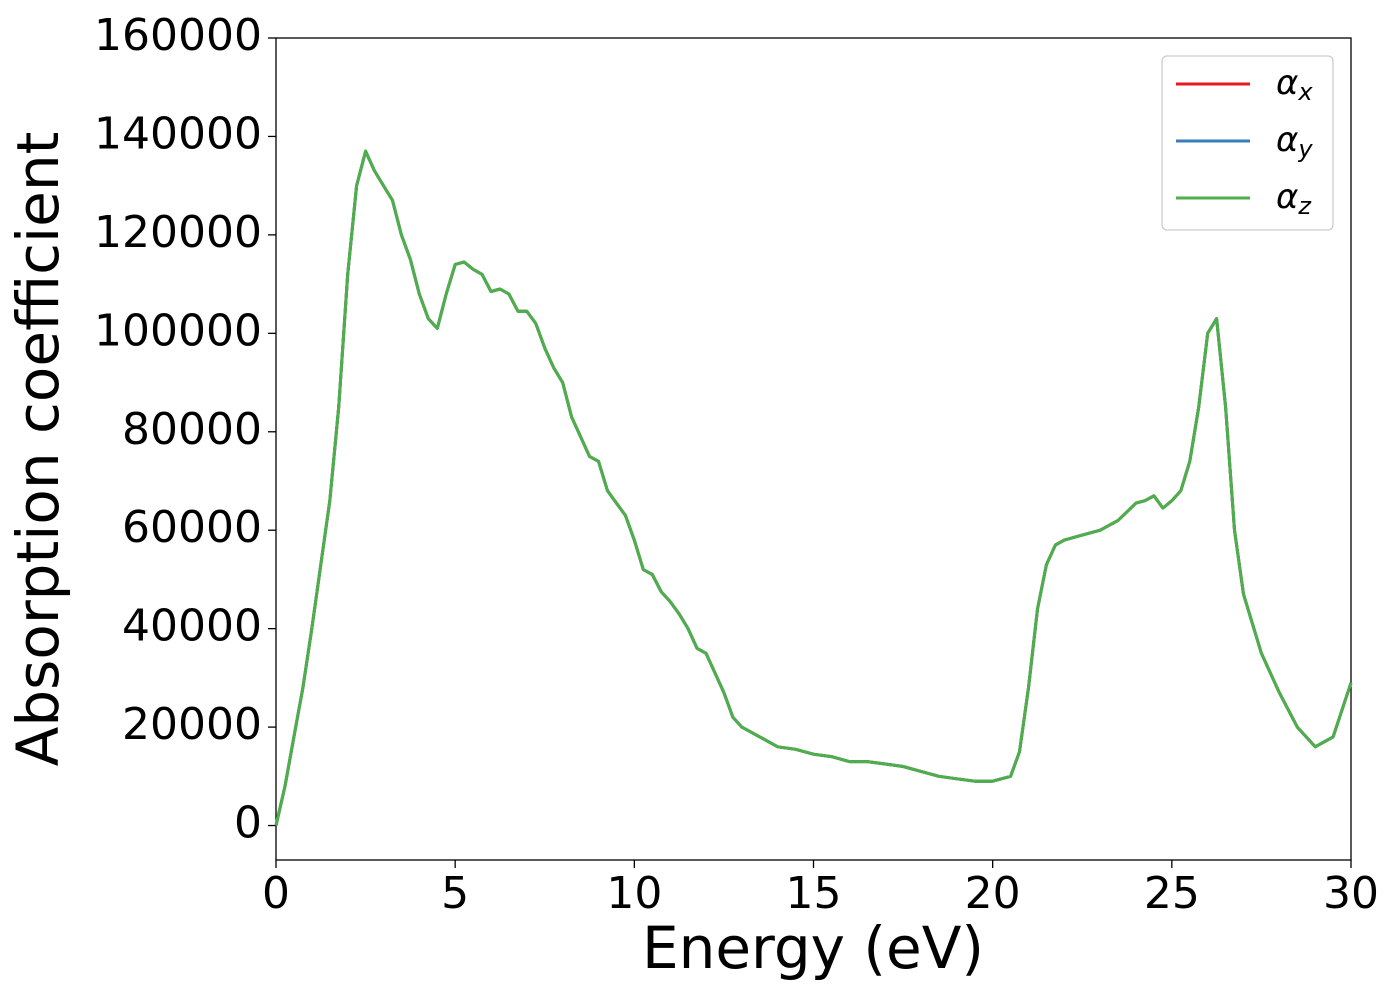 The image size is (1400, 1000). I want to click on x-tick-label: 20, so click(993, 893).